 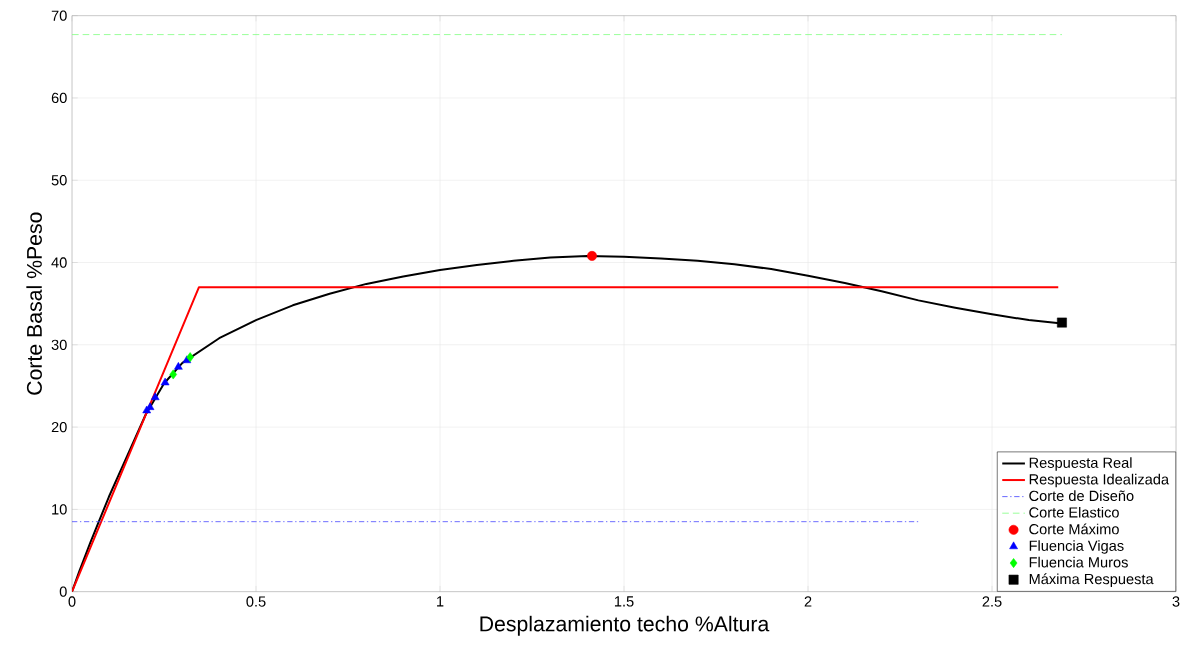 I want to click on legend-label: Respuesta Real, so click(x=1080, y=464).